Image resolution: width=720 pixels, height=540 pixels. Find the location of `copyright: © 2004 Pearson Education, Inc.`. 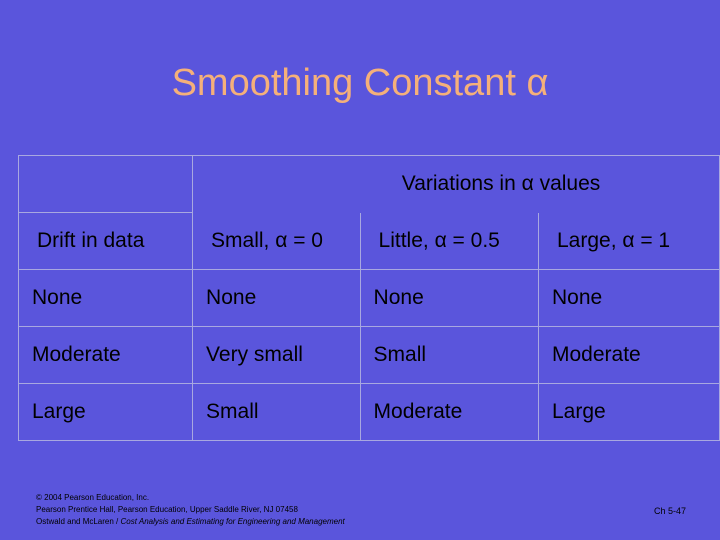

copyright: © 2004 Pearson Education, Inc. is located at coordinates (93, 497).